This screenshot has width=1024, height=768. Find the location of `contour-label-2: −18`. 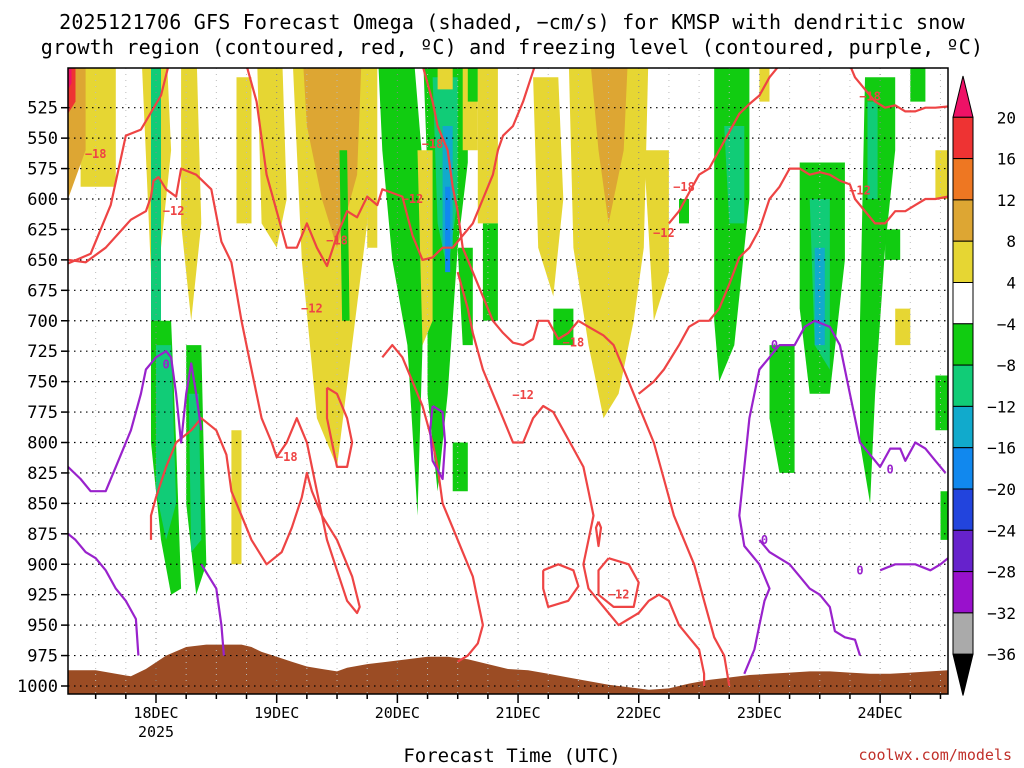

contour-label-2: −18 is located at coordinates (433, 144).